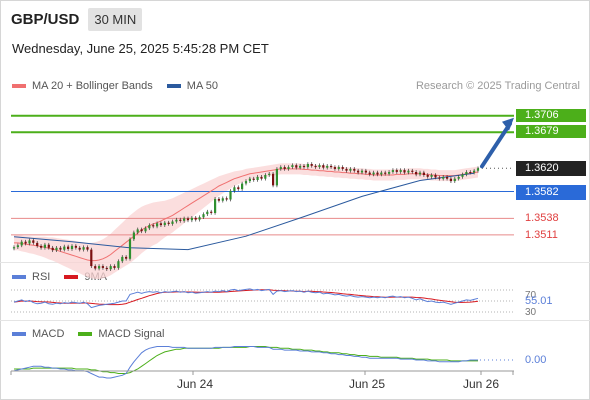 This screenshot has width=590, height=400. What do you see at coordinates (542, 218) in the screenshot?
I see `price-tag-1.3538: 1.3538` at bounding box center [542, 218].